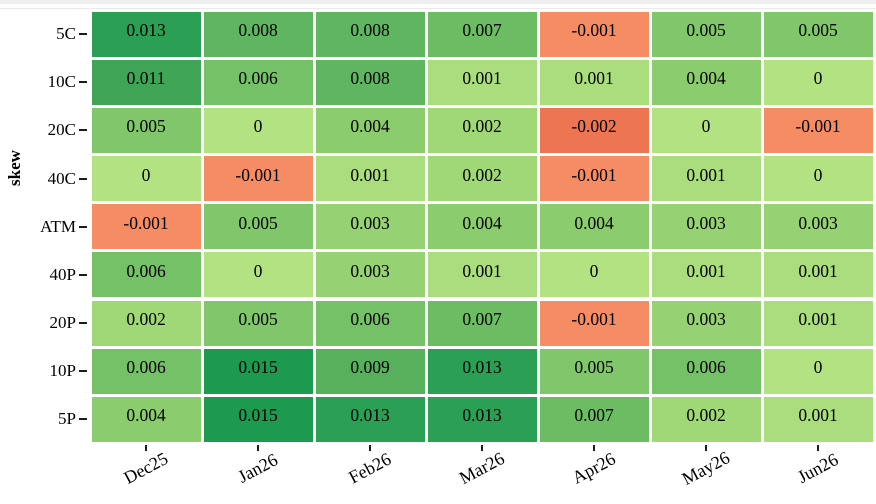 This screenshot has height=504, width=876. What do you see at coordinates (61, 82) in the screenshot?
I see `y-tick-label: 10C` at bounding box center [61, 82].